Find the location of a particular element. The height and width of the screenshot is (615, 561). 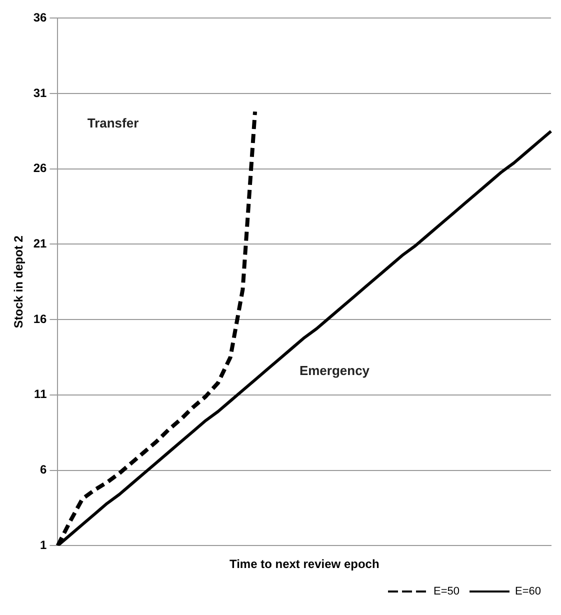

y-tick-label: 31 is located at coordinates (40, 93).